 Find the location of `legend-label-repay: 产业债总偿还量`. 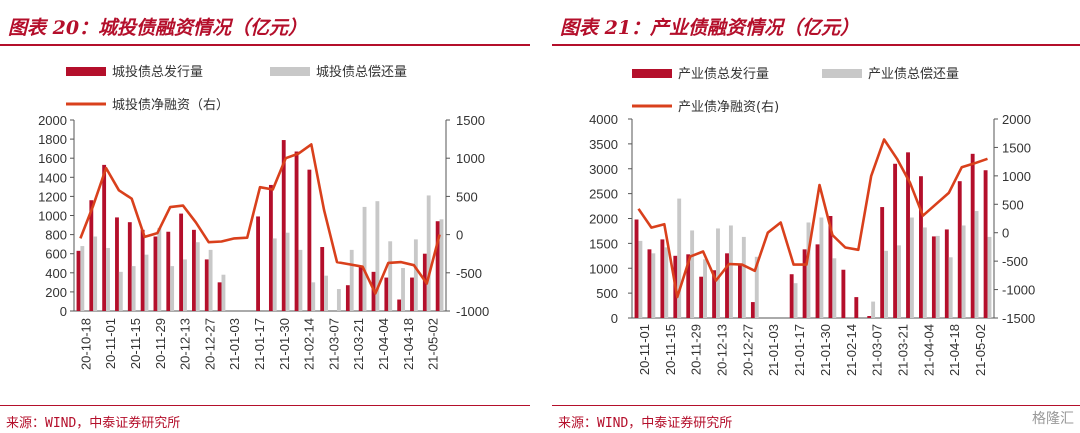

legend-label-repay: 产业债总偿还量 is located at coordinates (913, 74).